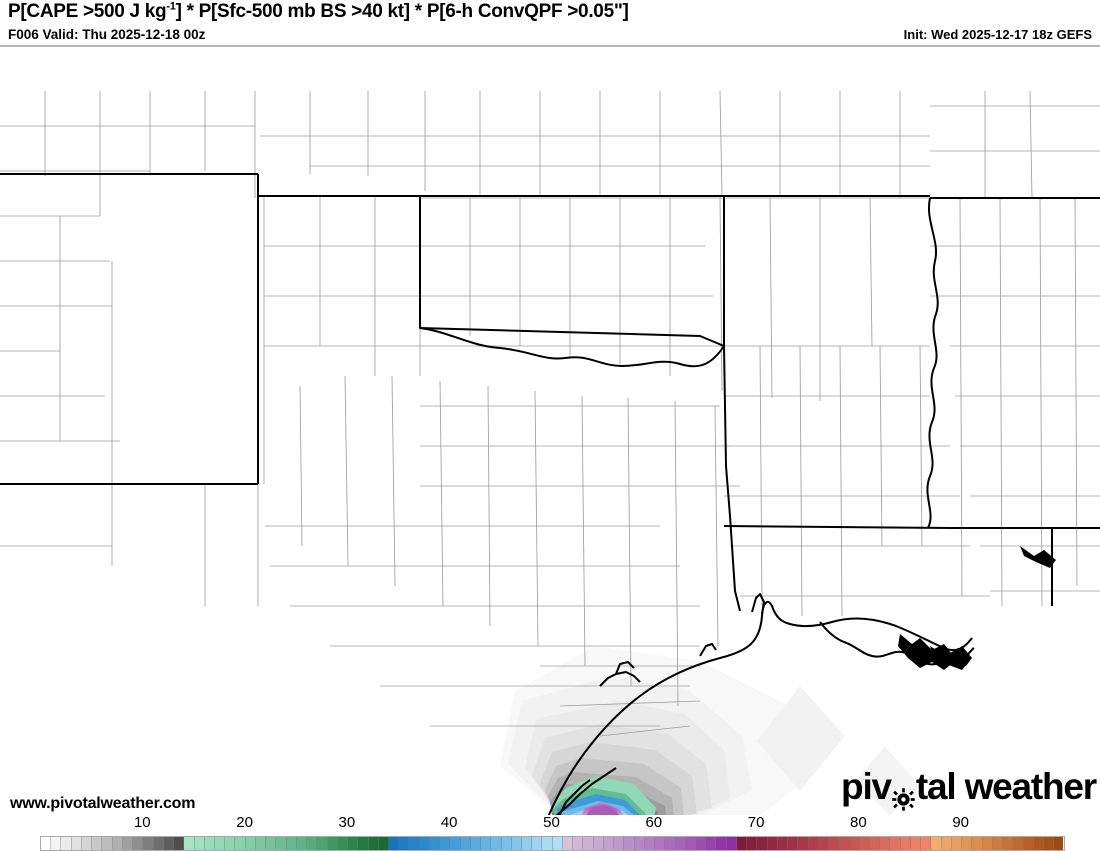 This screenshot has width=1100, height=851. What do you see at coordinates (1006, 786) in the screenshot?
I see `logo-text-part2: tal weather` at bounding box center [1006, 786].